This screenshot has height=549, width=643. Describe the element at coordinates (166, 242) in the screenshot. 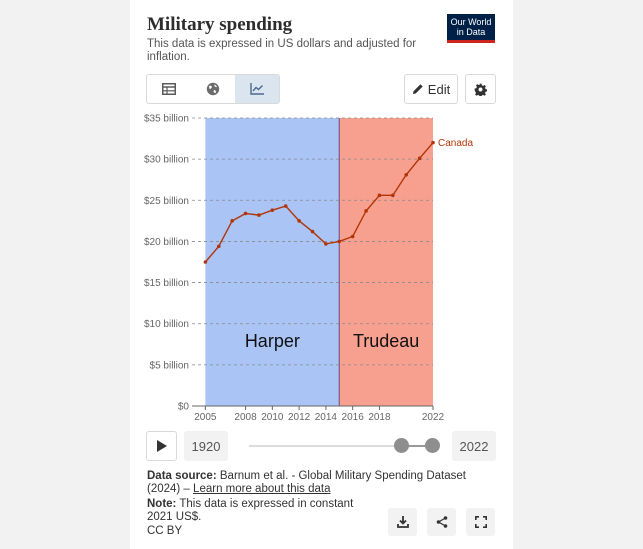

I see `y-tick-label: $20 billion` at that location.